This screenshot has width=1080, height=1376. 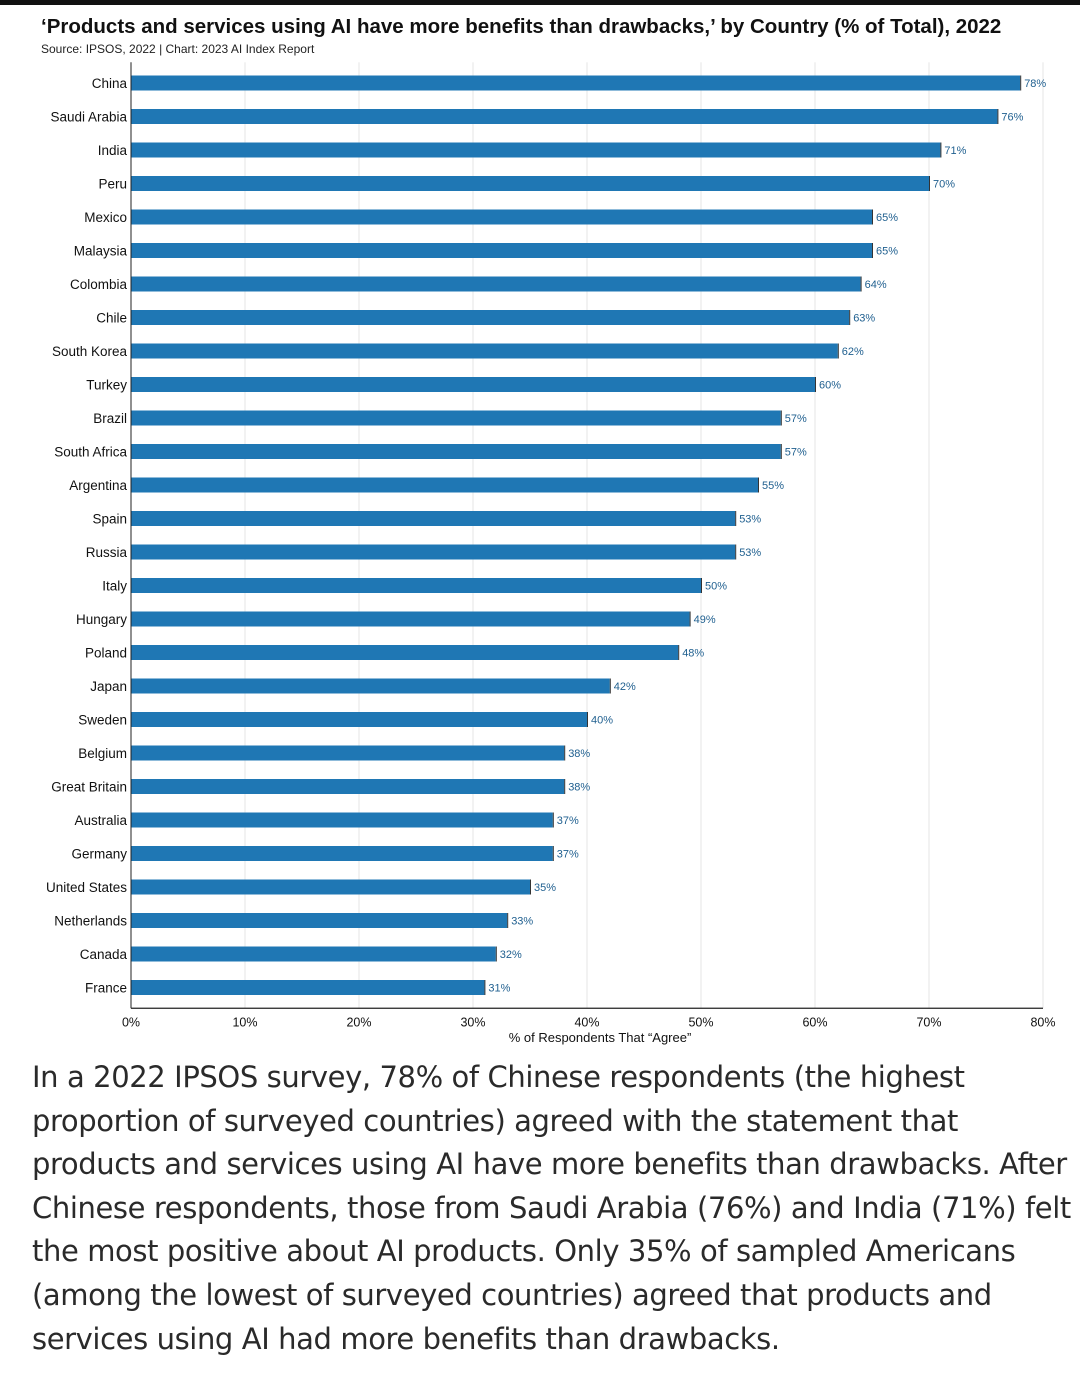 I want to click on data-label: 42%, so click(x=625, y=687).